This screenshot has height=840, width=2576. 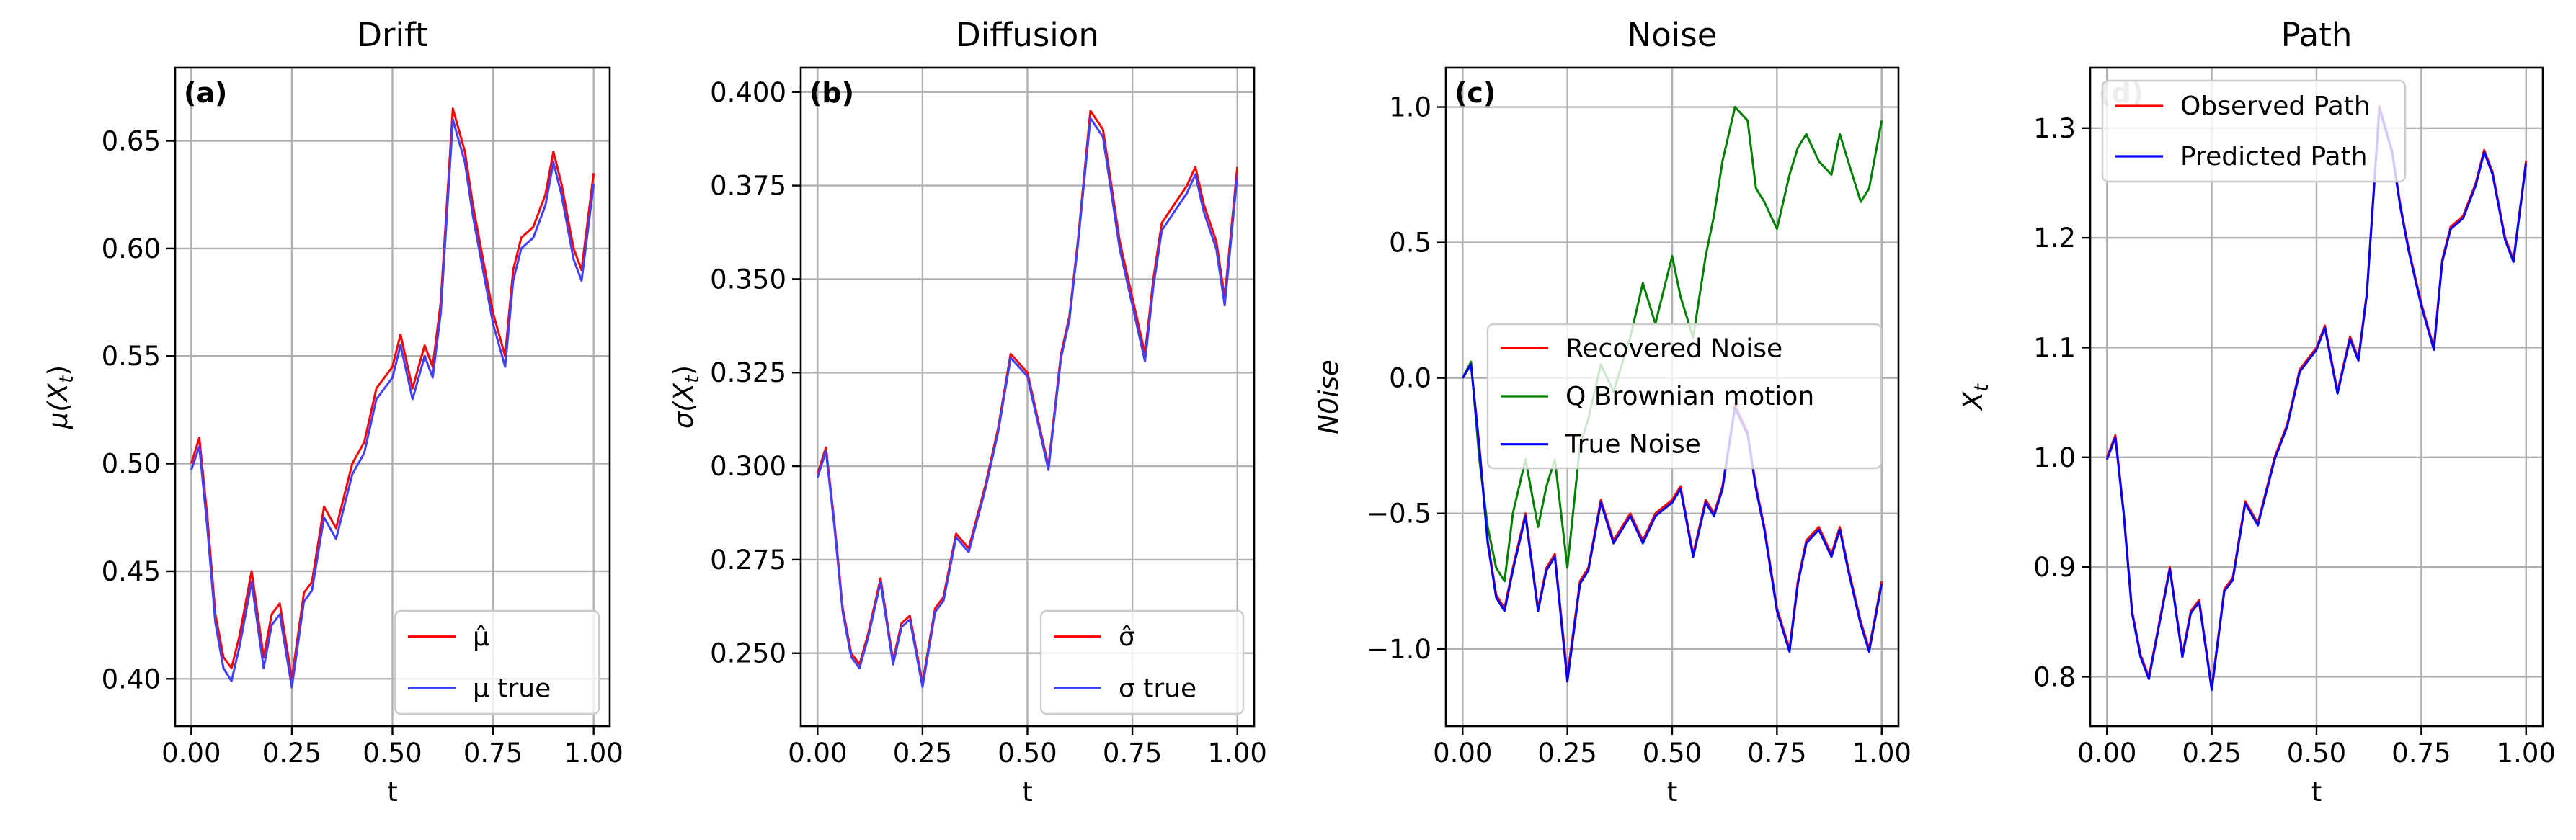 What do you see at coordinates (832, 93) in the screenshot?
I see `panel-label: (b)` at bounding box center [832, 93].